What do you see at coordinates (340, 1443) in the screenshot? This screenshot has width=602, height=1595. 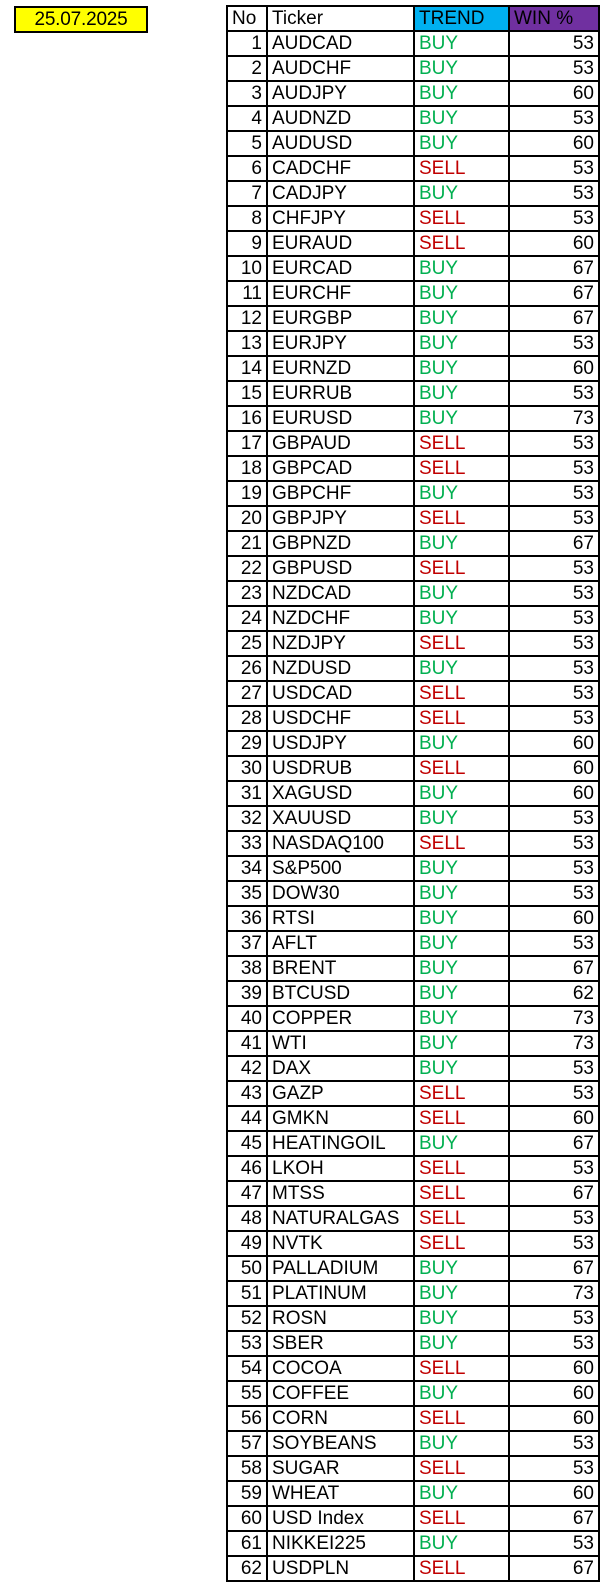 I see `cell-ticker: SOYBEANS` at bounding box center [340, 1443].